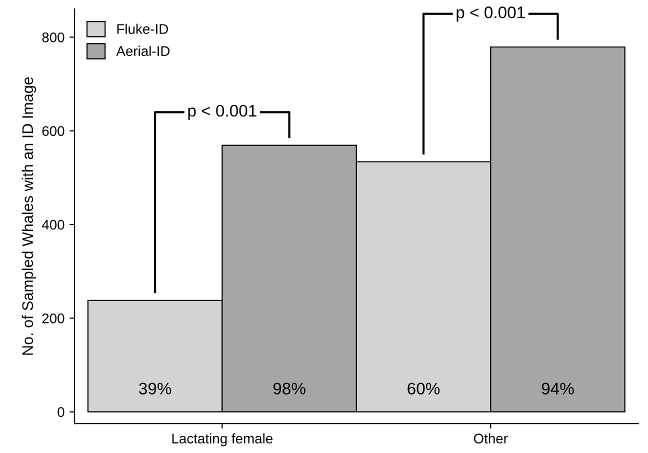 The height and width of the screenshot is (453, 648). Describe the element at coordinates (491, 438) in the screenshot. I see `x-tick-label: Other` at that location.